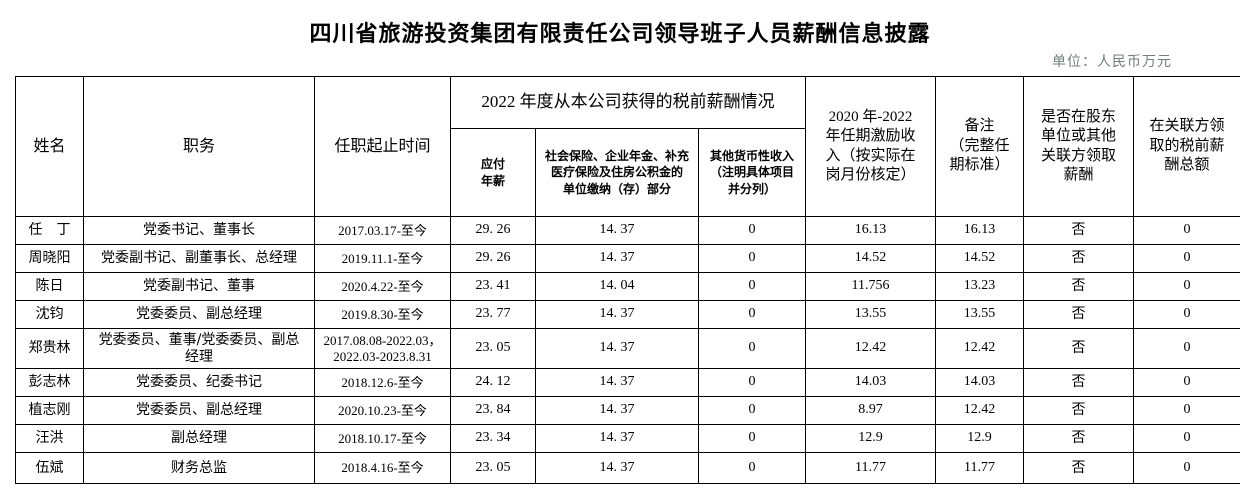 Image resolution: width=1240 pixels, height=490 pixels. I want to click on cell-remark: 13.23, so click(980, 286).